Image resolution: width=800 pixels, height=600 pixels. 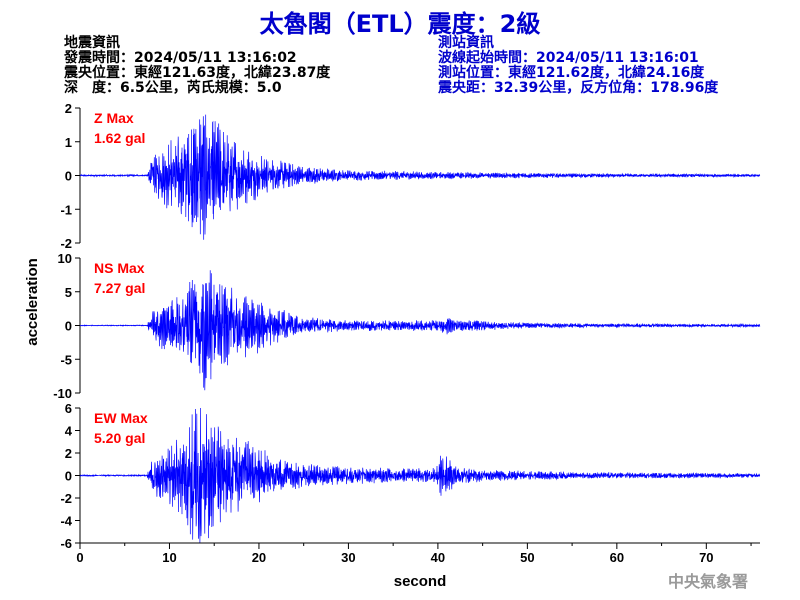 What do you see at coordinates (65, 258) in the screenshot?
I see `y-tick-label-NS: 10` at bounding box center [65, 258].